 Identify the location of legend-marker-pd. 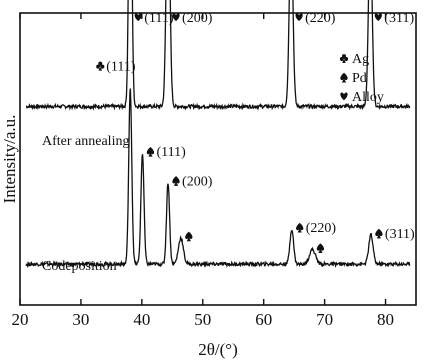
(344, 77).